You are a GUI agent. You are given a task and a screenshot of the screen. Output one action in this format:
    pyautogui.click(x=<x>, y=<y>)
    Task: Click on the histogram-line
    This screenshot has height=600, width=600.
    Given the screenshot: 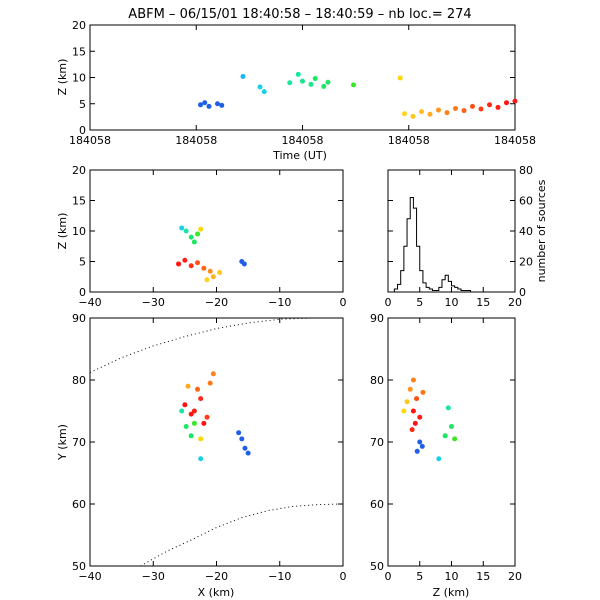 What is the action you would take?
    pyautogui.click(x=451, y=244)
    